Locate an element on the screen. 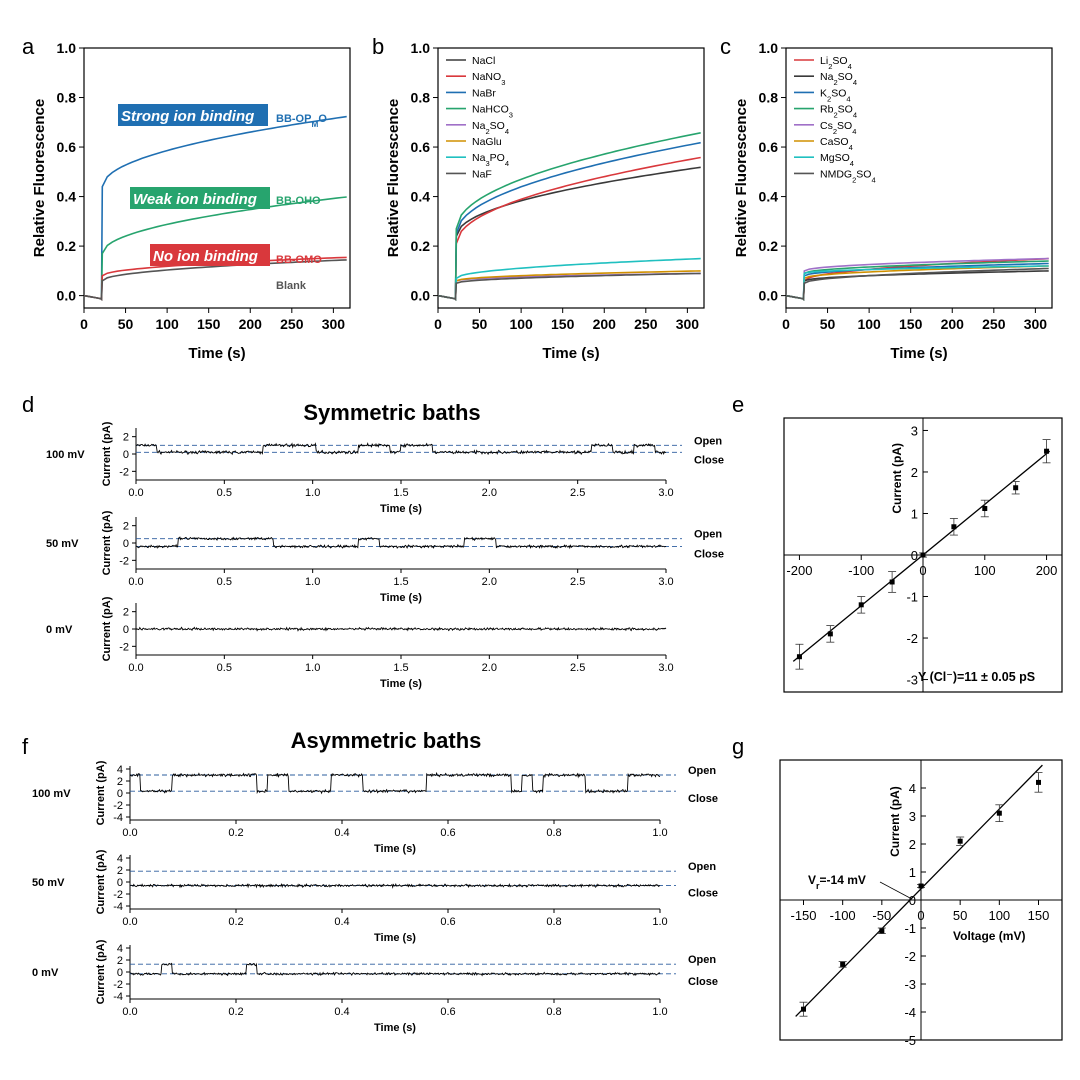 This screenshot has height=1080, width=1080. legend-label-main: NMDG is located at coordinates (836, 174).